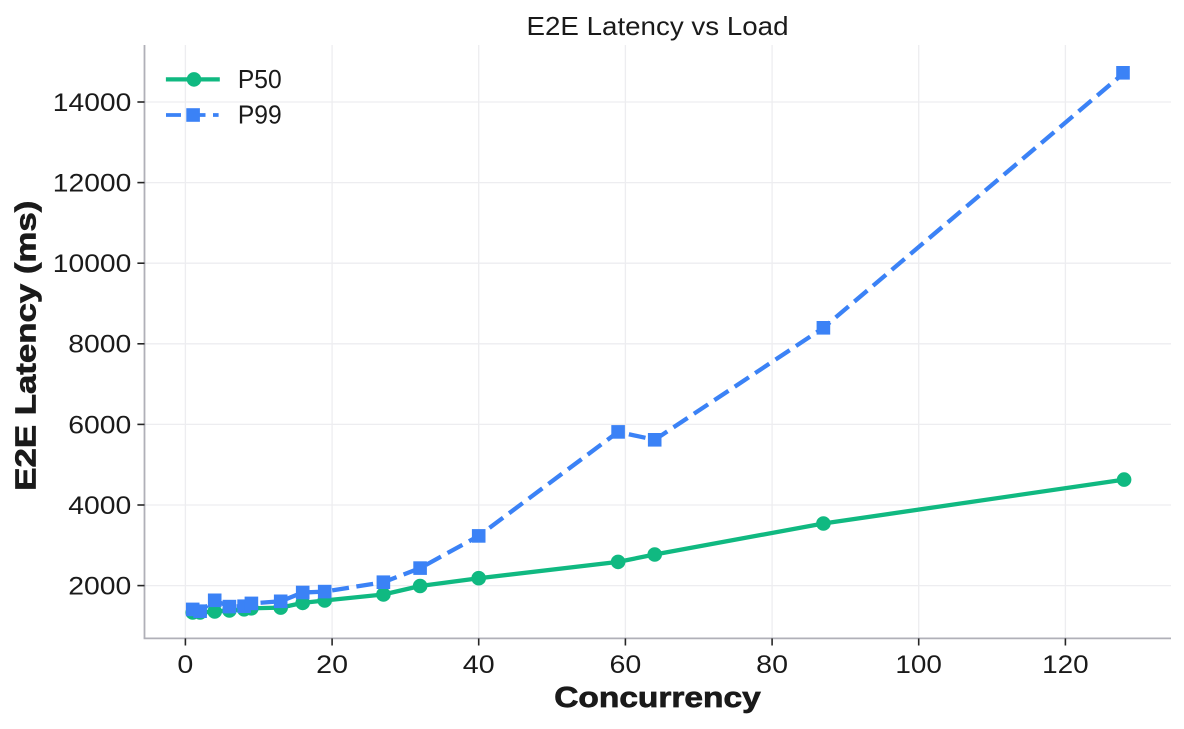 Image resolution: width=1184 pixels, height=729 pixels. I want to click on svg-text: 12000, so click(92, 184).